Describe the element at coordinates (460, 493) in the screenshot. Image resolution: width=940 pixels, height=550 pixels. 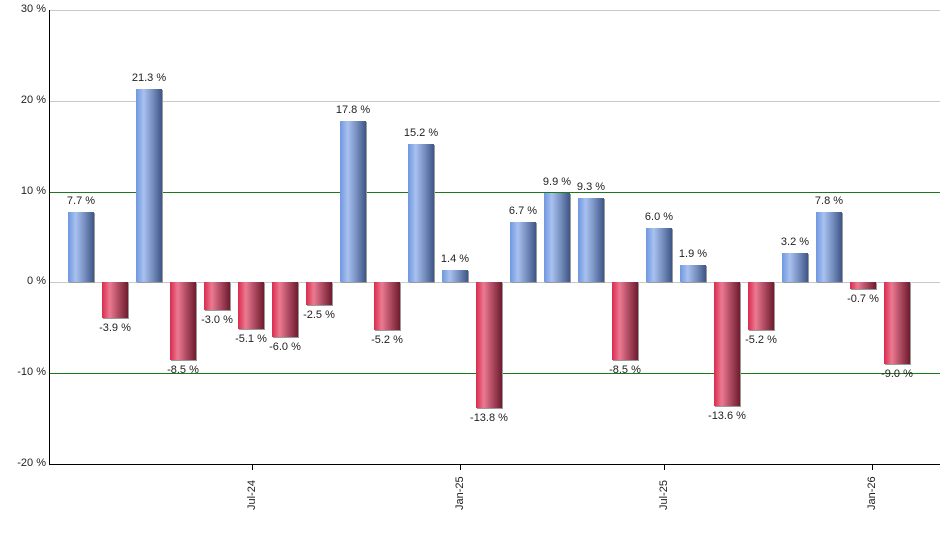
I see `x-tick-label: Jan-25` at that location.